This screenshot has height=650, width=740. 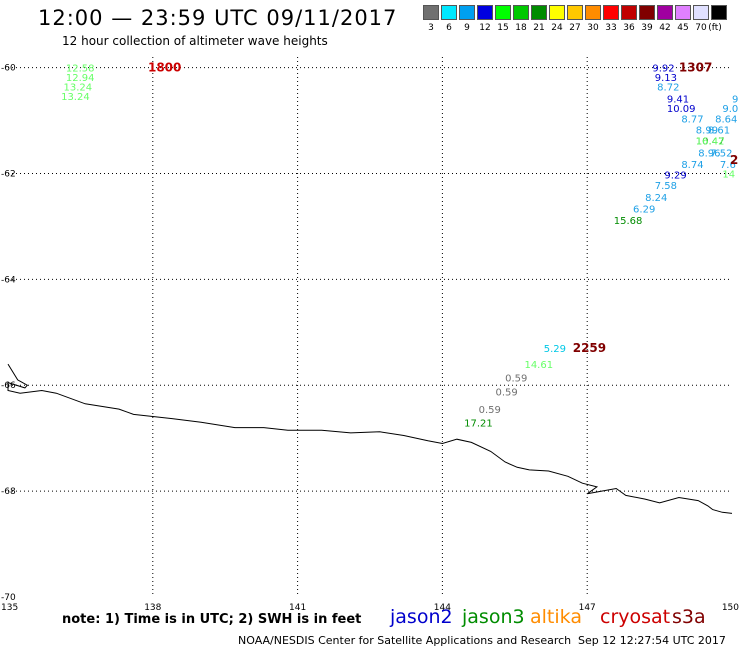 What do you see at coordinates (683, 28) in the screenshot?
I see `legend-label: 45` at bounding box center [683, 28].